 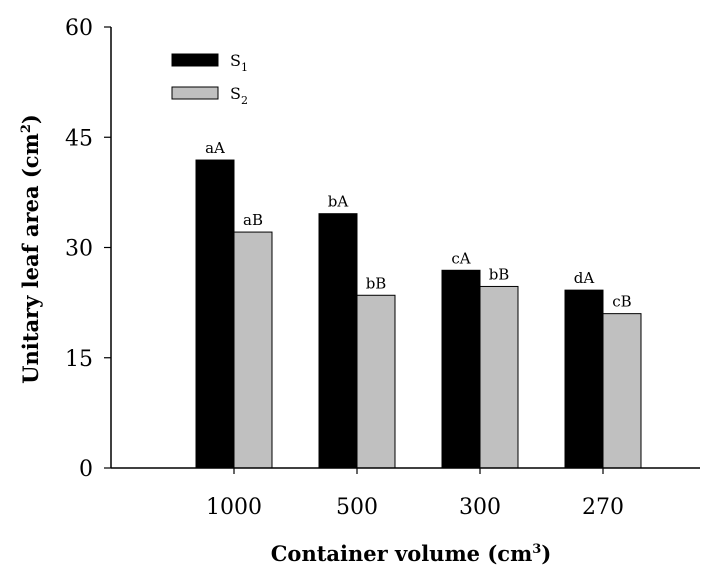 I want to click on y-tick-label-60: 60, so click(x=79, y=28).